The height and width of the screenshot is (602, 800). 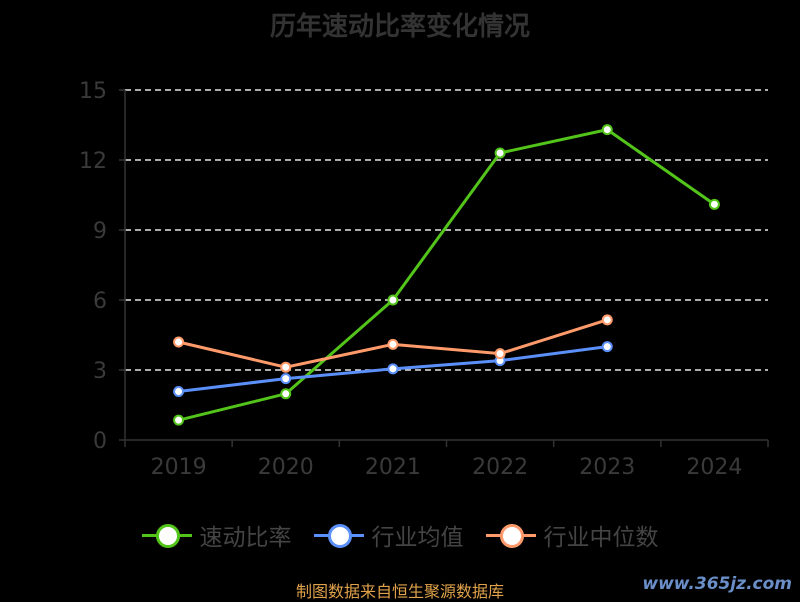 What do you see at coordinates (93, 91) in the screenshot?
I see `y-tick-label: 15` at bounding box center [93, 91].